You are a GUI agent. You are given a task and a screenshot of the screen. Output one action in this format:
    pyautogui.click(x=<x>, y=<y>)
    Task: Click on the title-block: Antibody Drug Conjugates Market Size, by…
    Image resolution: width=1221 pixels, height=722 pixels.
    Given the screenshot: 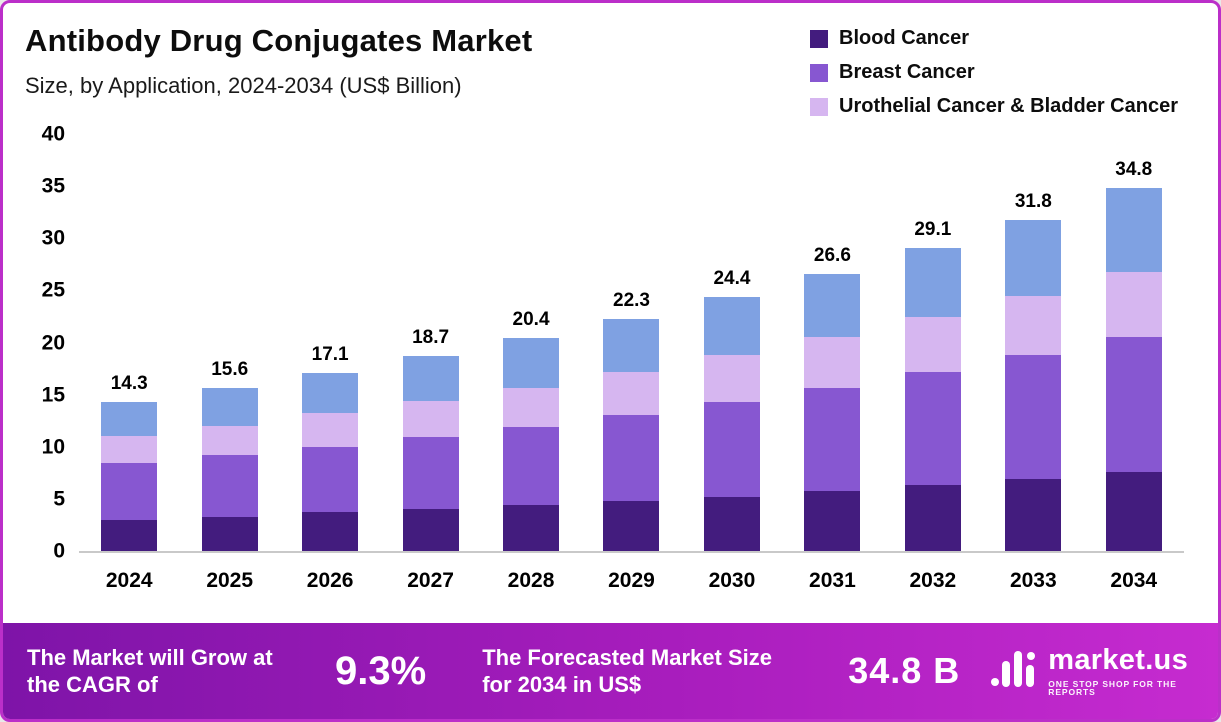 What is the action you would take?
    pyautogui.click(x=278, y=61)
    